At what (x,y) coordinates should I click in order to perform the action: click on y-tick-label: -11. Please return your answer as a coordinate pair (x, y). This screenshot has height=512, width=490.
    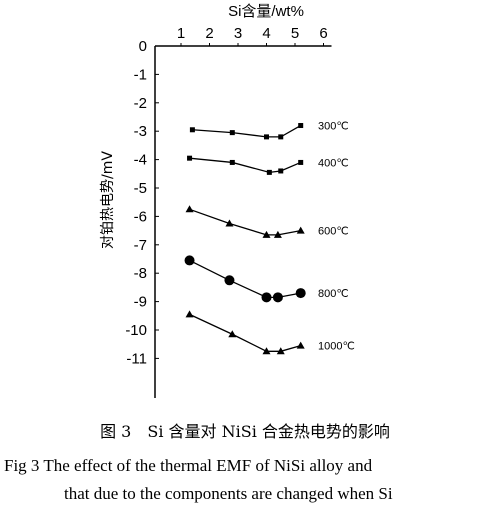
    Looking at the image, I should click on (136, 358).